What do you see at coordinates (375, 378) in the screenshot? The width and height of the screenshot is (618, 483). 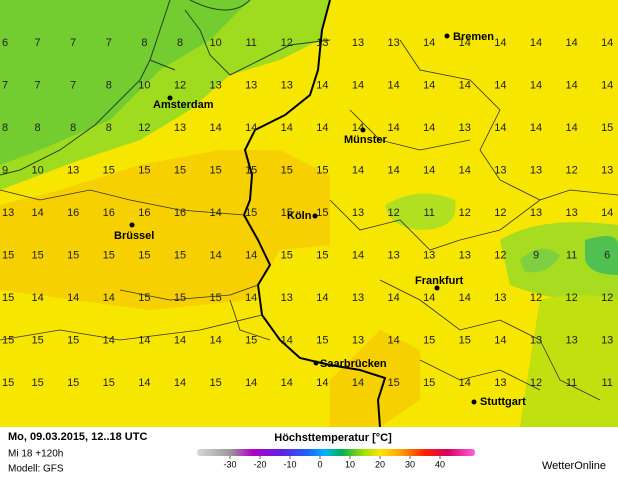 I see `area-orange` at bounding box center [375, 378].